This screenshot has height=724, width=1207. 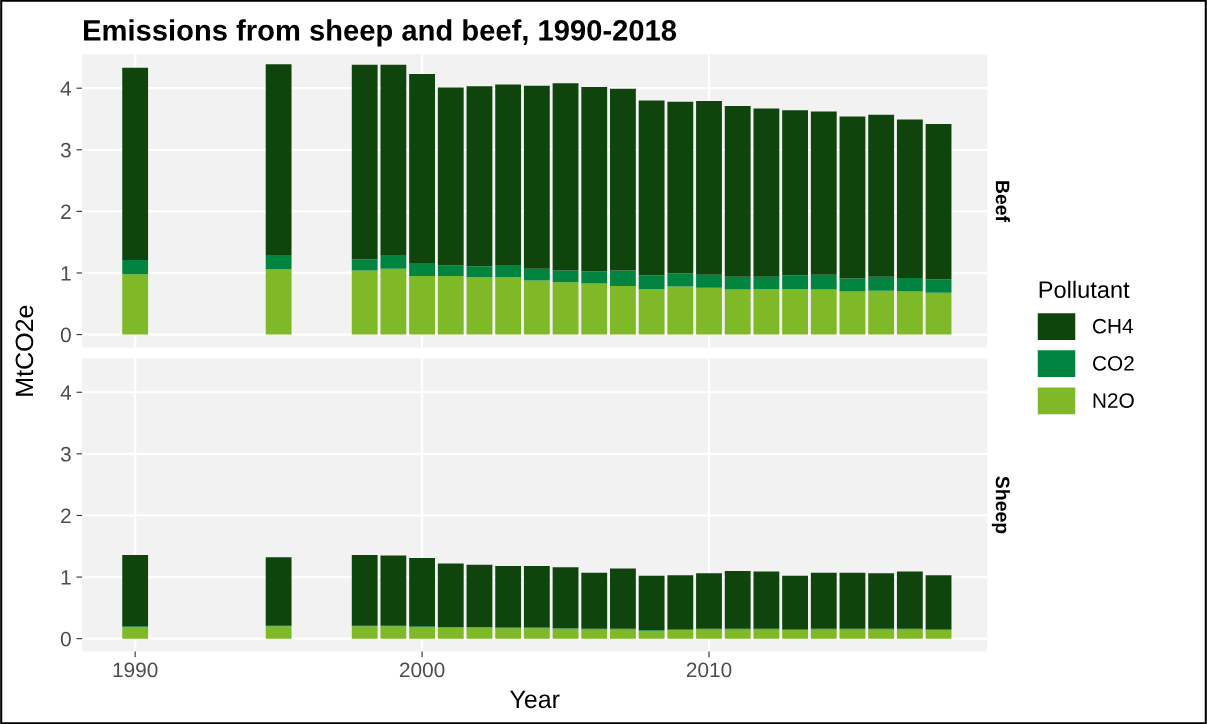 What do you see at coordinates (1112, 326) in the screenshot?
I see `legend-label: CH4` at bounding box center [1112, 326].